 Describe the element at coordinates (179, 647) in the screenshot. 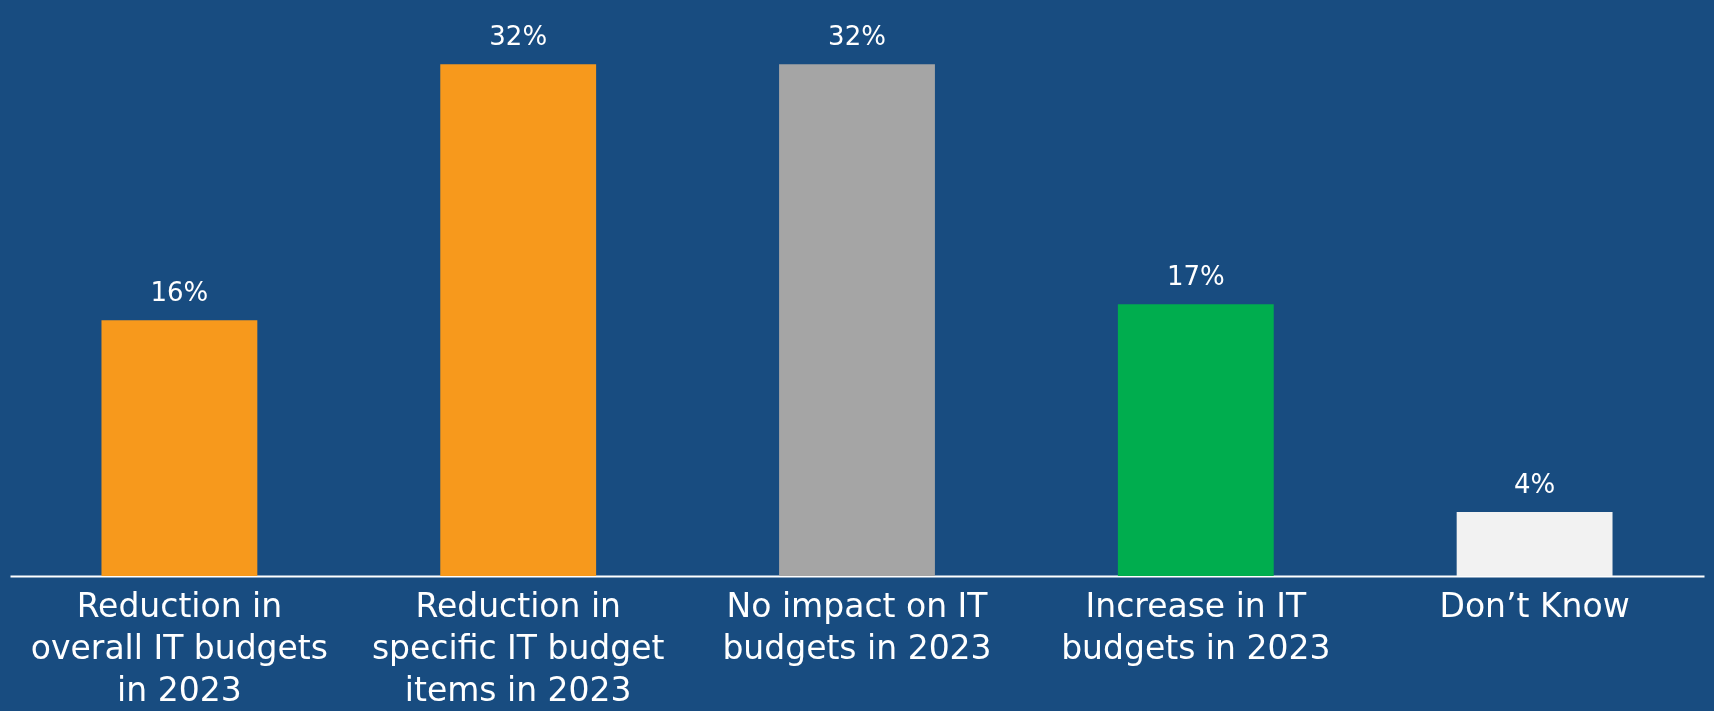

I see `x-tick-label: Reduction in overall IT budgets in 2023` at that location.